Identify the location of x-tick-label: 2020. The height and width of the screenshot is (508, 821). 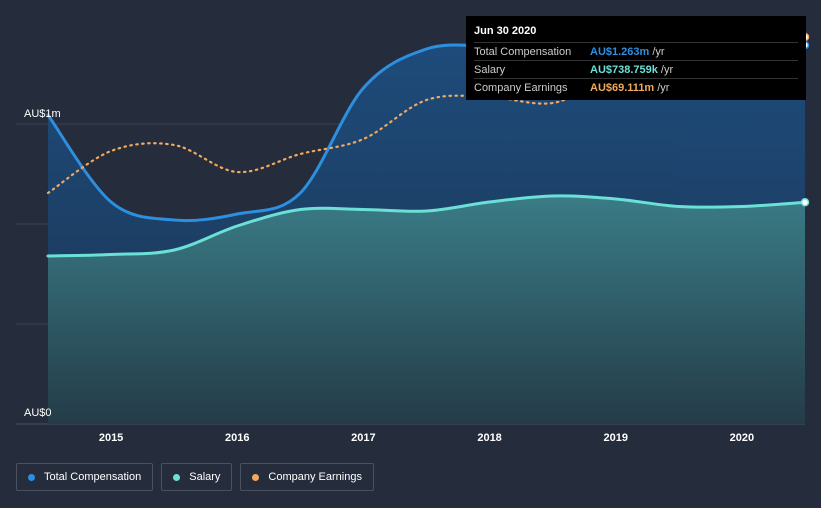
(742, 438).